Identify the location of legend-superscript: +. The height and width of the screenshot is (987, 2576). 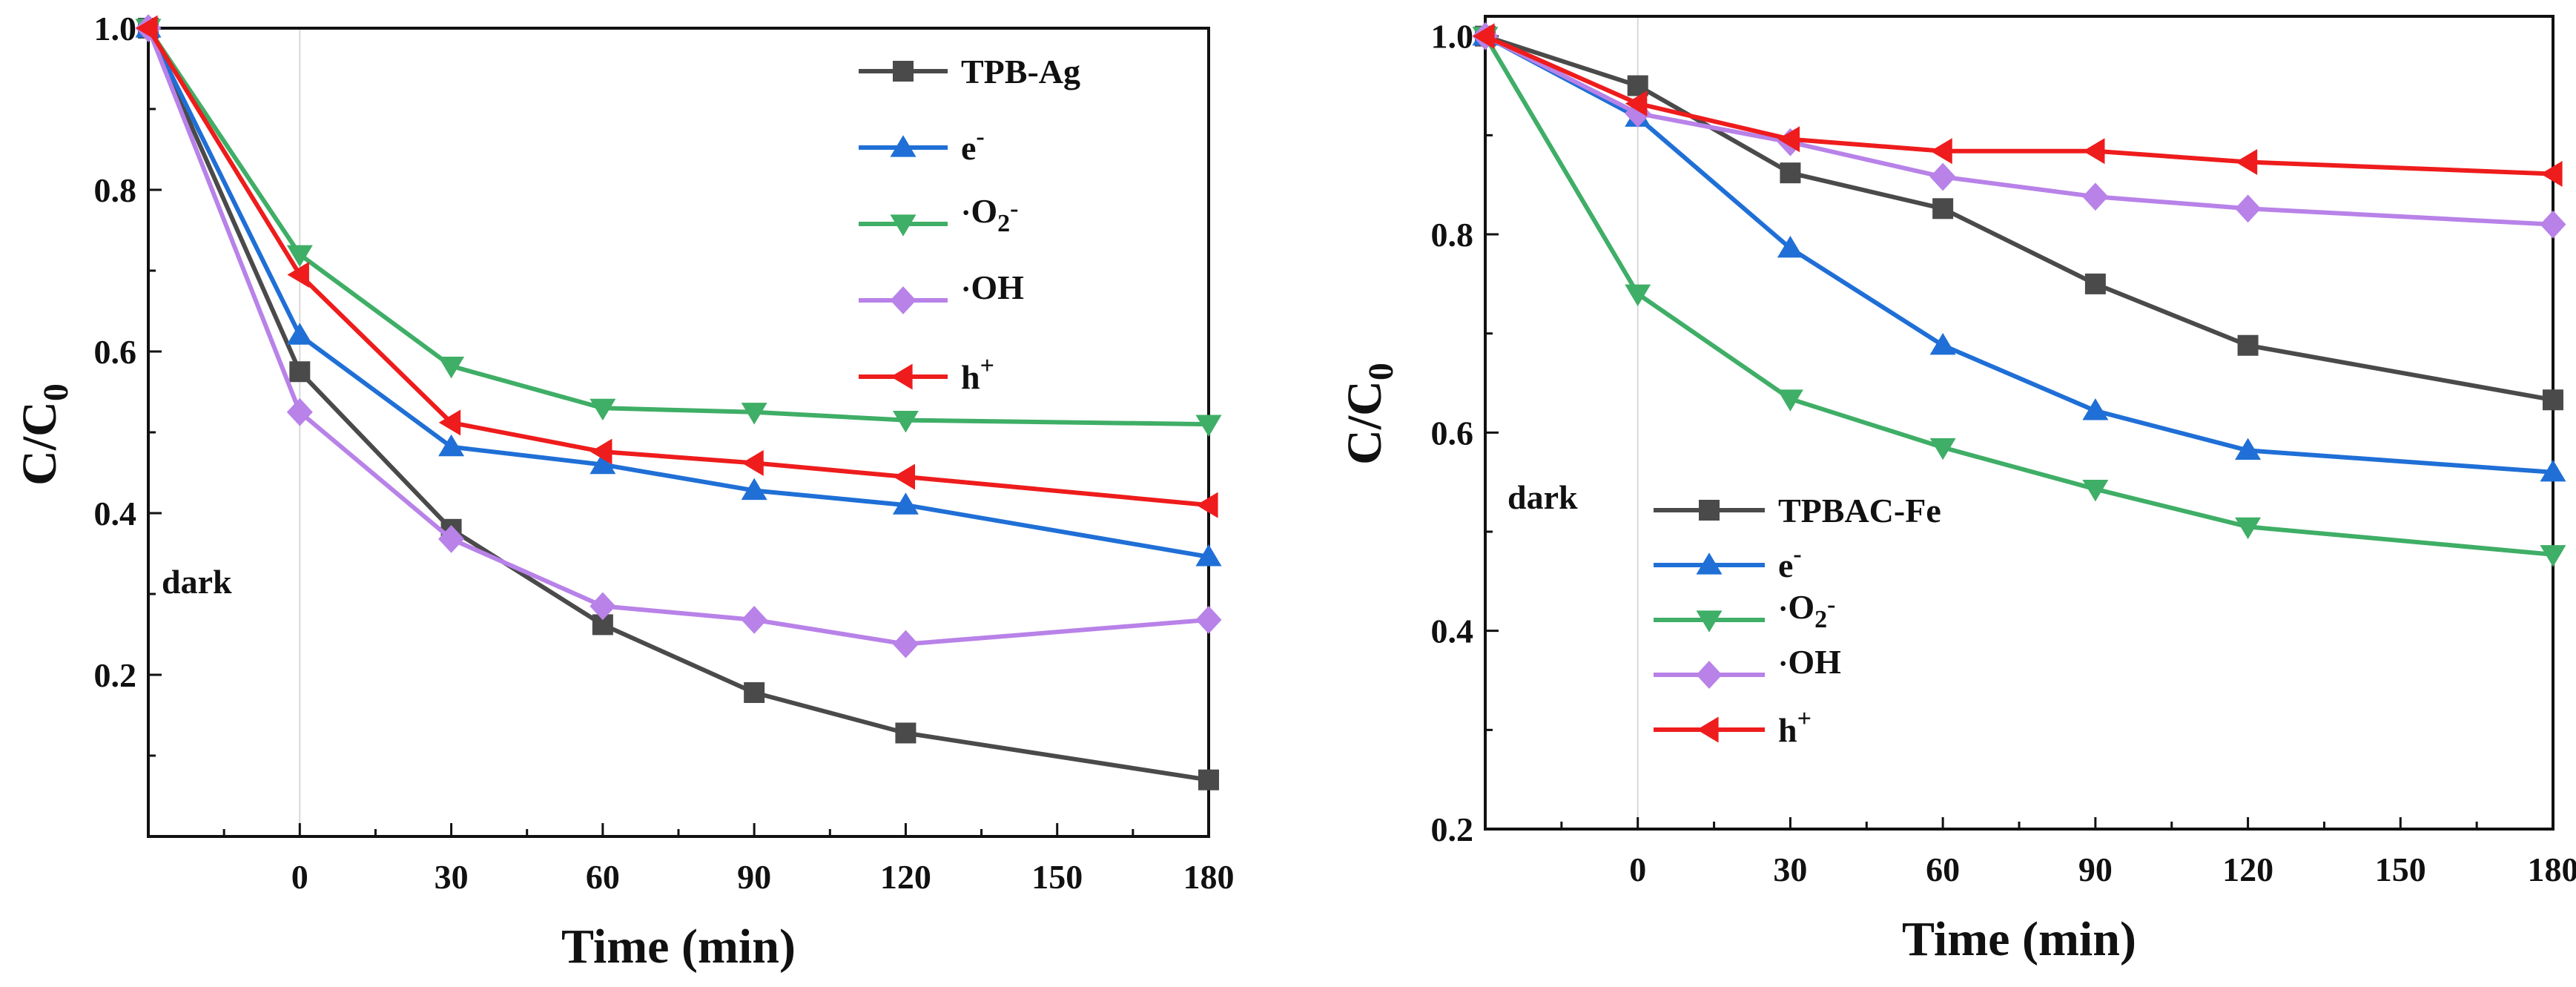
(1805, 719).